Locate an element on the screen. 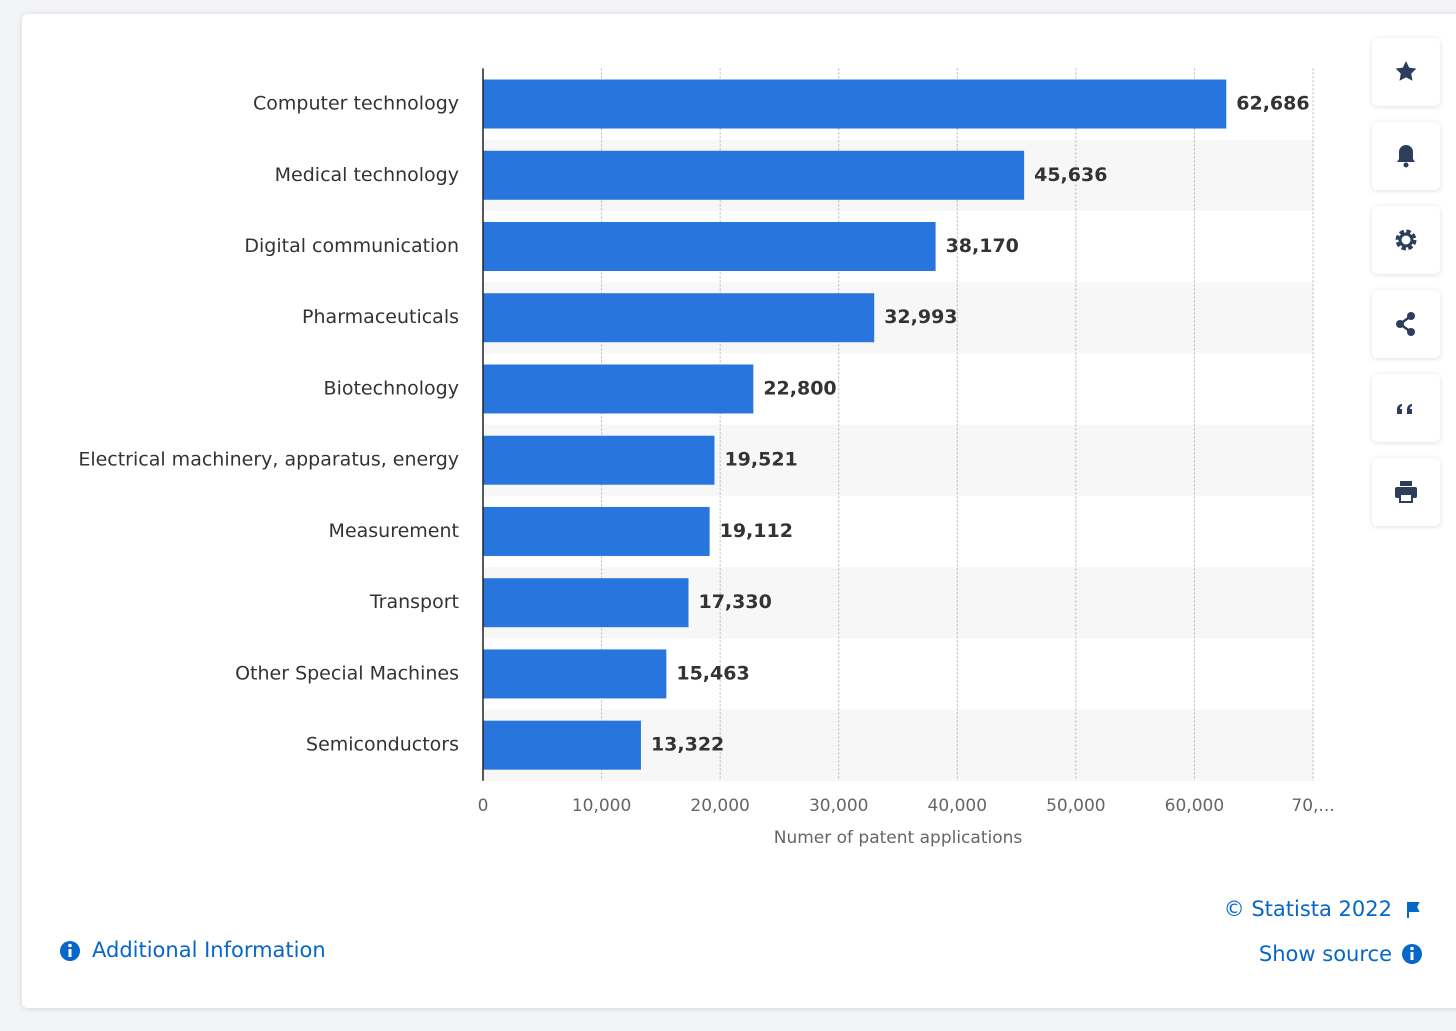  x-axis-title: Numer of patent applications is located at coordinates (898, 838).